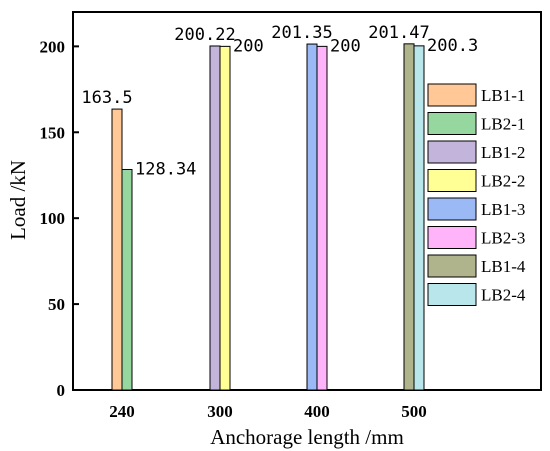 The width and height of the screenshot is (550, 451). I want to click on data-label-lb2-1: 128.34, so click(165, 169).